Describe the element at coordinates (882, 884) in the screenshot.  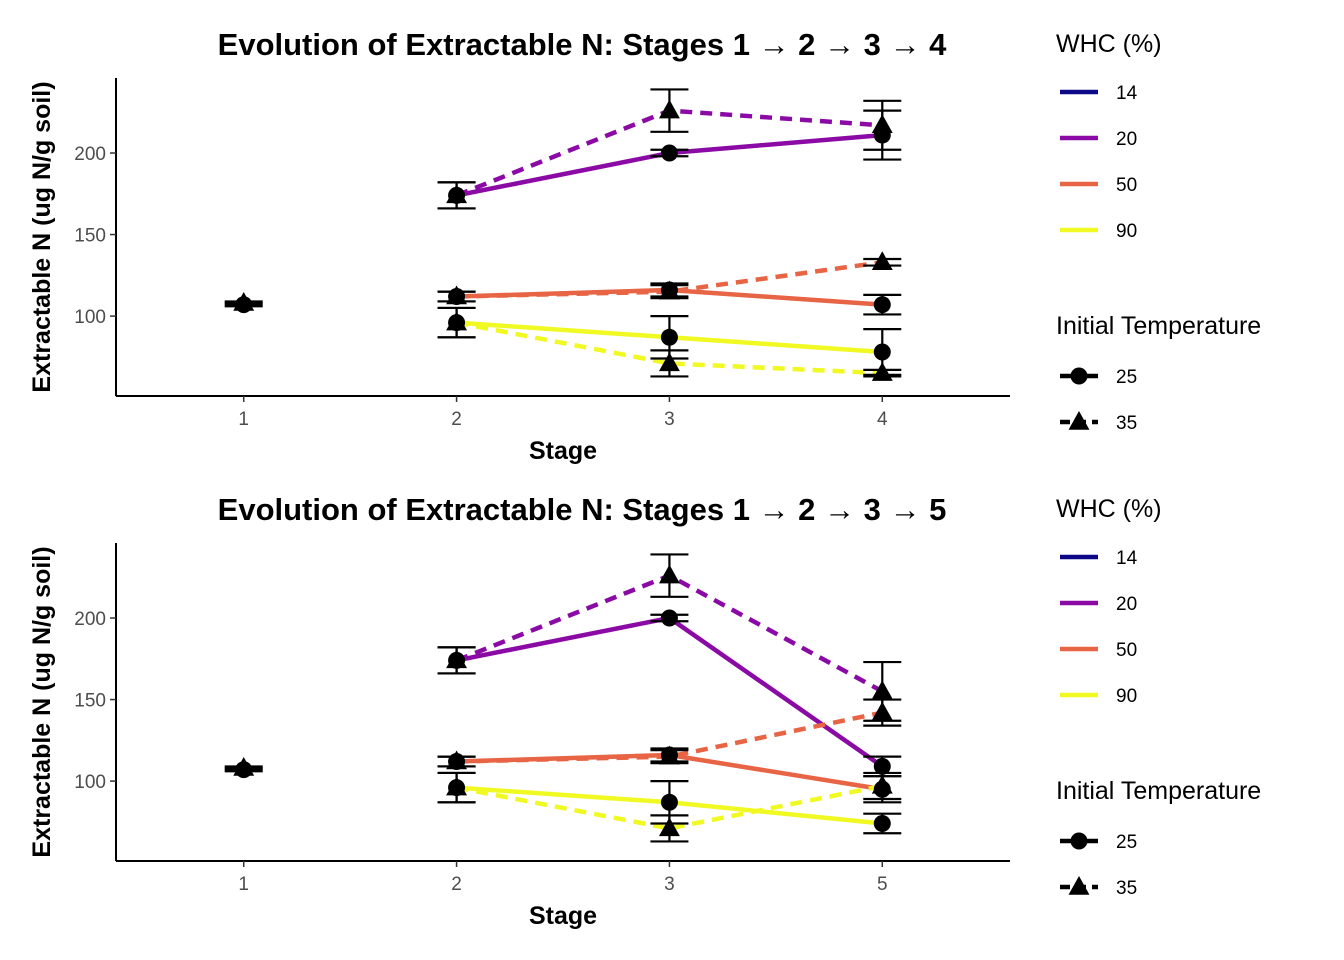
I see `x-tick-label: 5` at that location.